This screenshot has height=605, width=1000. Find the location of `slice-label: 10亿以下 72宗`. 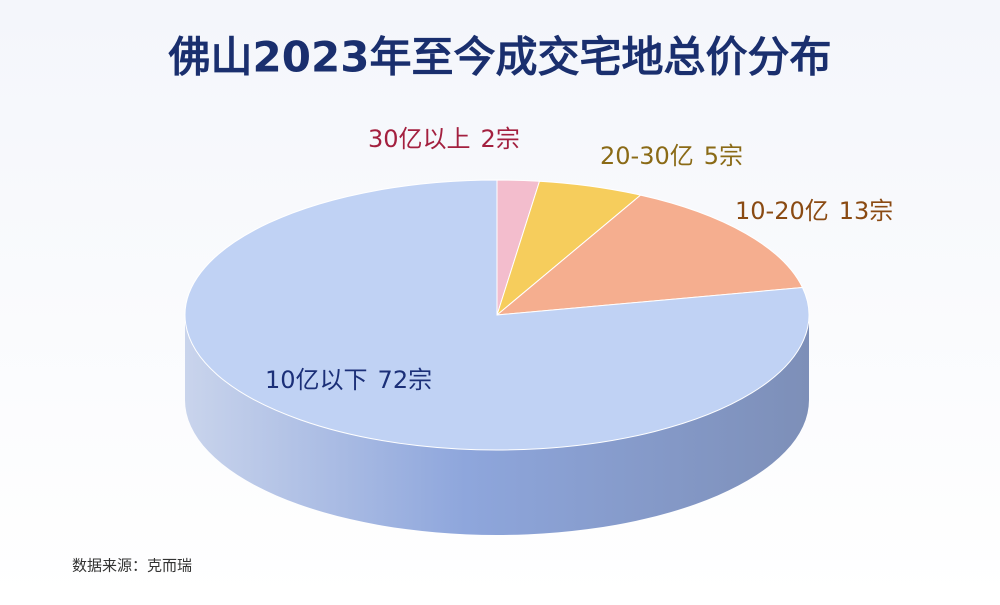

slice-label: 10亿以下 72宗 is located at coordinates (348, 380).